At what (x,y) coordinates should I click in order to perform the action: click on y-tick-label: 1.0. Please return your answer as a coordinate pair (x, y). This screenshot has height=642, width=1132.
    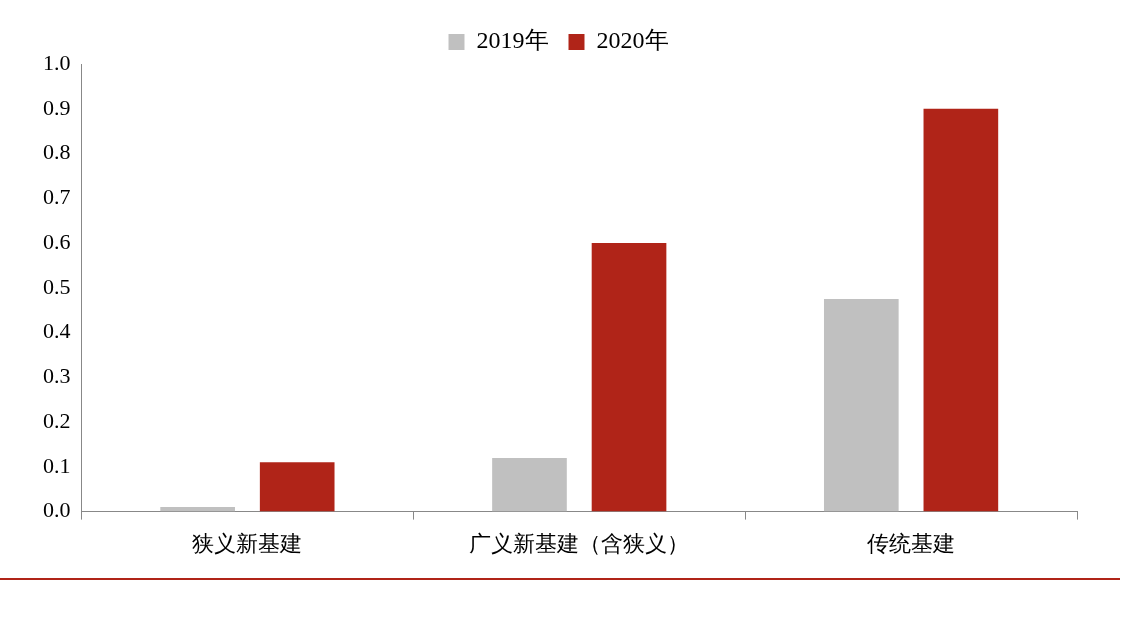
    Looking at the image, I should click on (57, 62).